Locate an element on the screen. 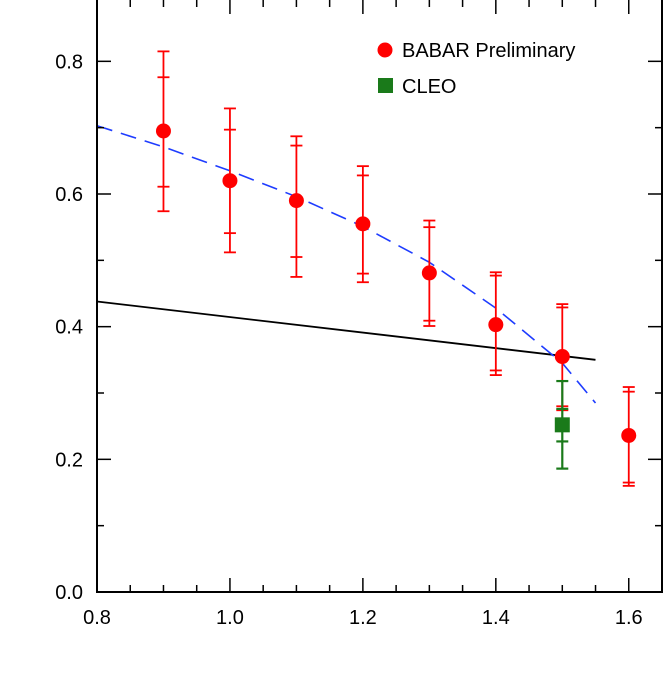 The height and width of the screenshot is (675, 665). cleo-point is located at coordinates (562, 424).